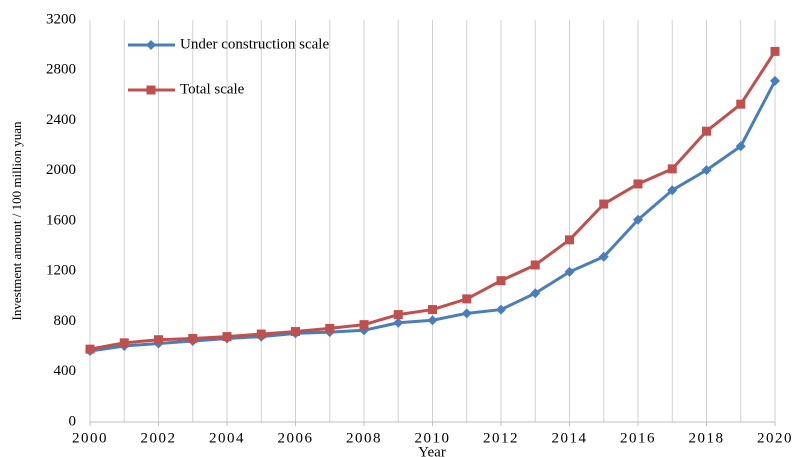 Image resolution: width=798 pixels, height=457 pixels. What do you see at coordinates (433, 438) in the screenshot?
I see `x-tick-label: 2010` at bounding box center [433, 438].